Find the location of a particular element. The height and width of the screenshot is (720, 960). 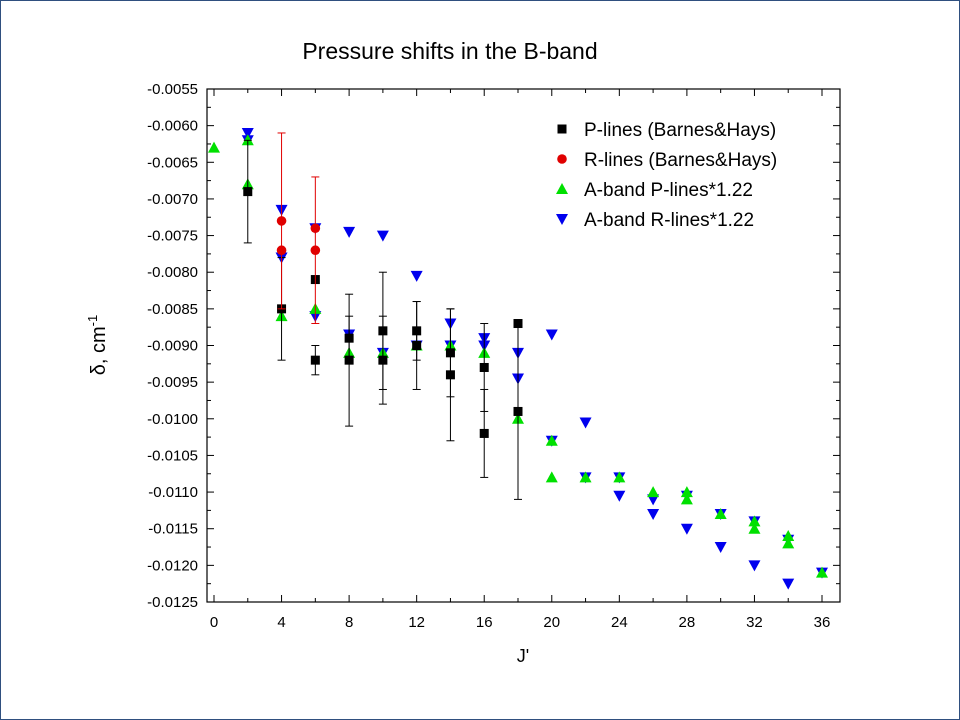

y-tick-label: -0.0100 is located at coordinates (172, 419).